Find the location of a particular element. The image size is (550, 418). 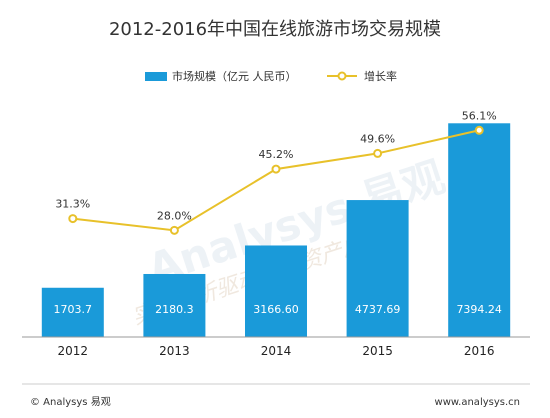

bar-2015 is located at coordinates (377, 268).